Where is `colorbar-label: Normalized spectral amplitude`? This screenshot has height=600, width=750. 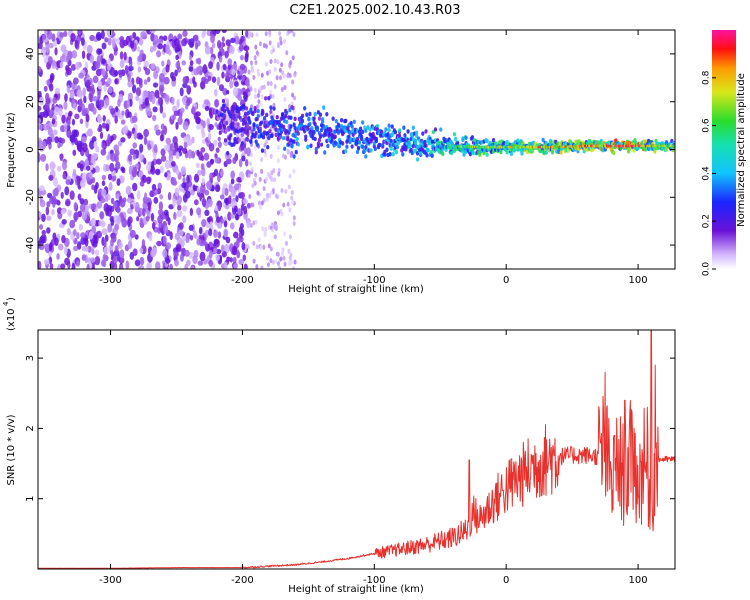 colorbar-label: Normalized spectral amplitude is located at coordinates (741, 150).